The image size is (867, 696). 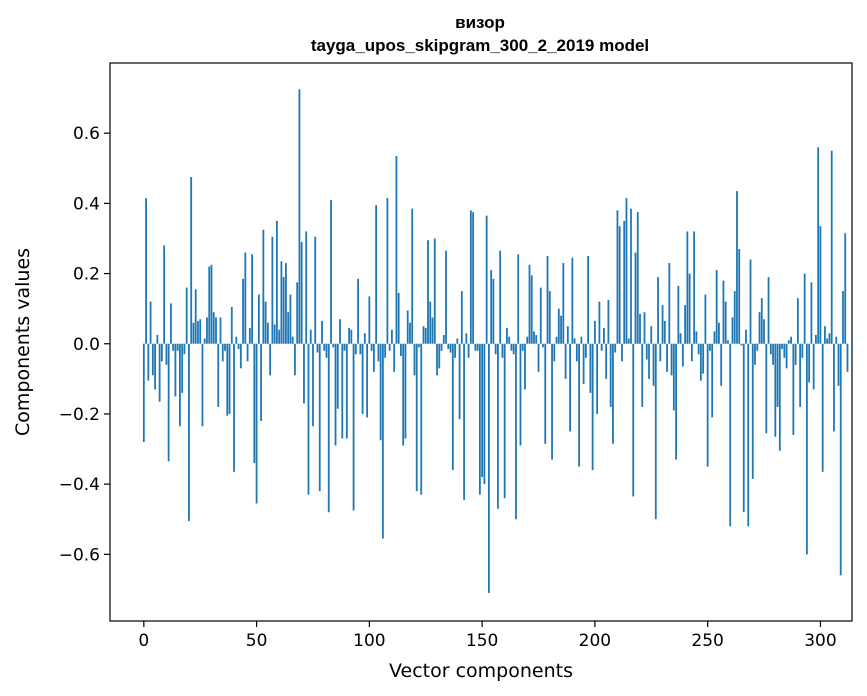 I want to click on y-tick-label: −0.6, so click(x=79, y=555).